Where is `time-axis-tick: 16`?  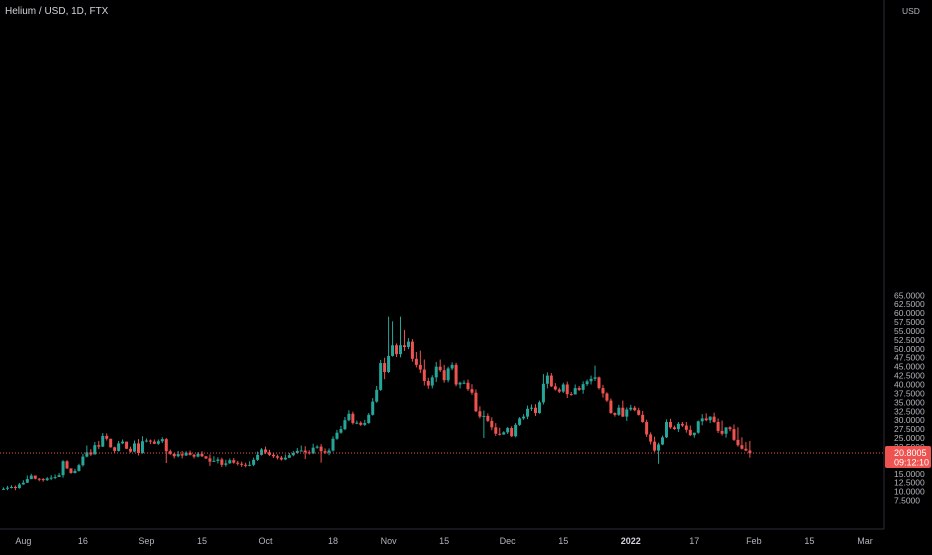 time-axis-tick: 16 is located at coordinates (83, 541).